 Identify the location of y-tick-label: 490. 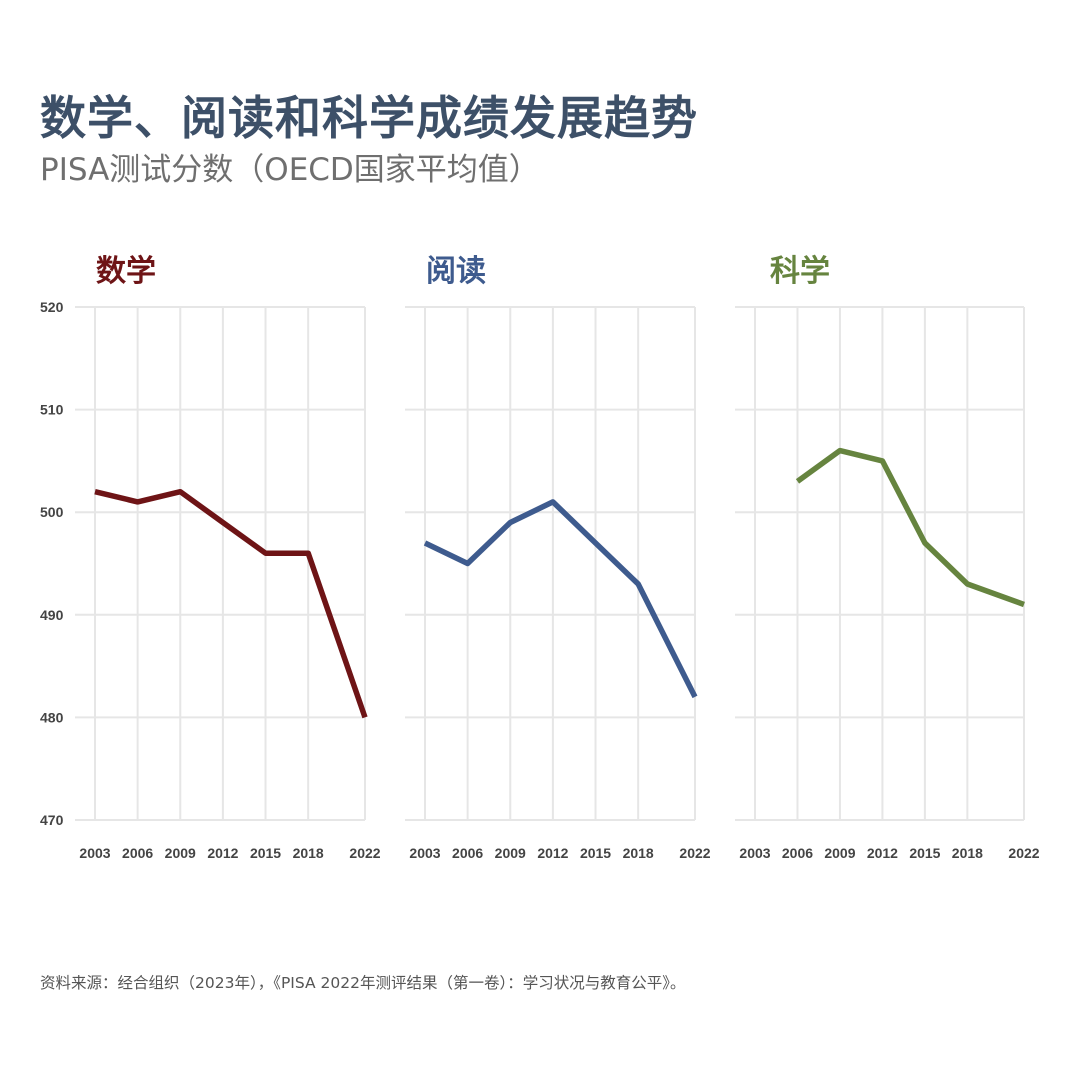
(52, 615).